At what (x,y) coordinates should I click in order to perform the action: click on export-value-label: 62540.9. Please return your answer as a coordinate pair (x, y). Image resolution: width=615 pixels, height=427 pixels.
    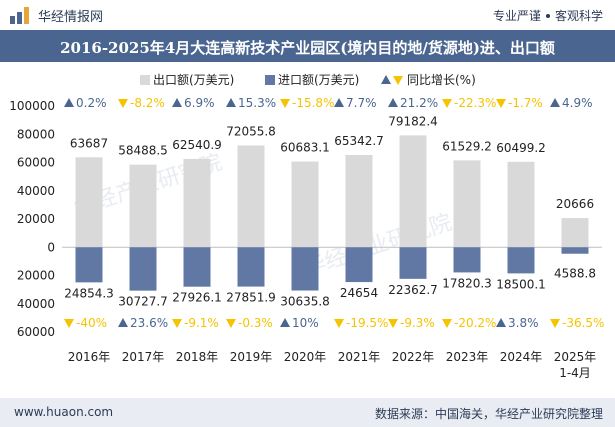
    Looking at the image, I should click on (197, 145).